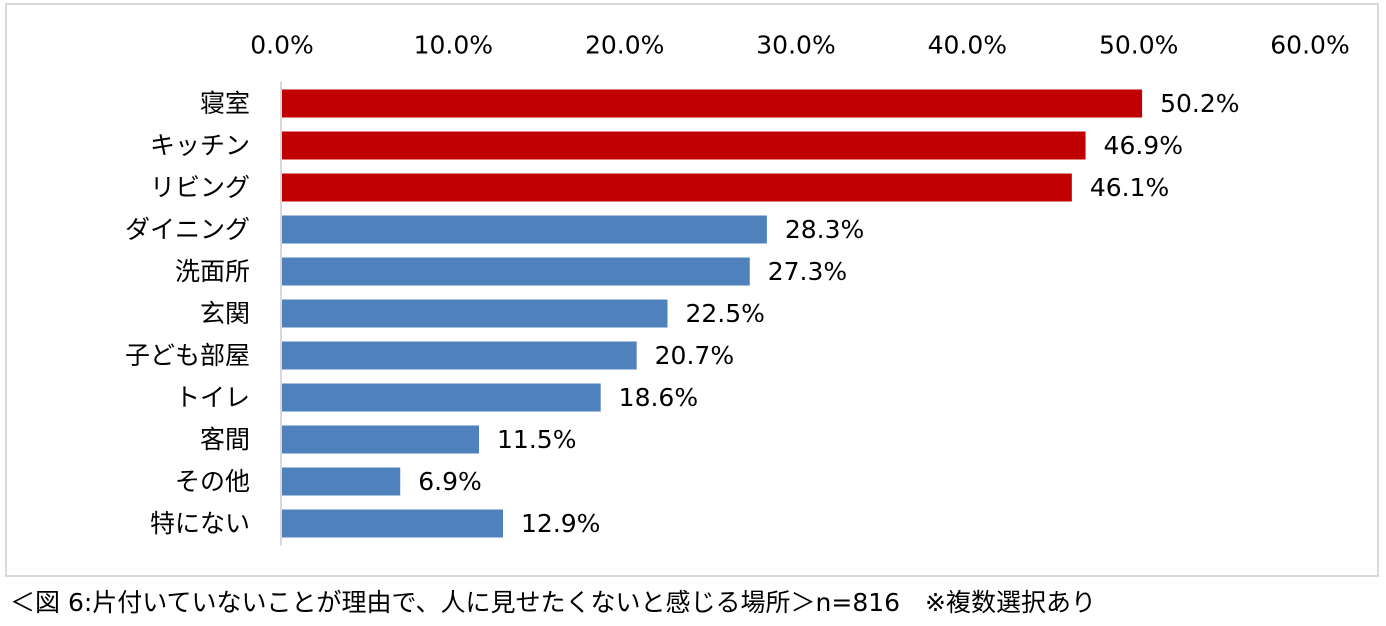 This screenshot has height=626, width=1386. Describe the element at coordinates (795, 45) in the screenshot. I see `x-tick-label: 30.0%` at that location.